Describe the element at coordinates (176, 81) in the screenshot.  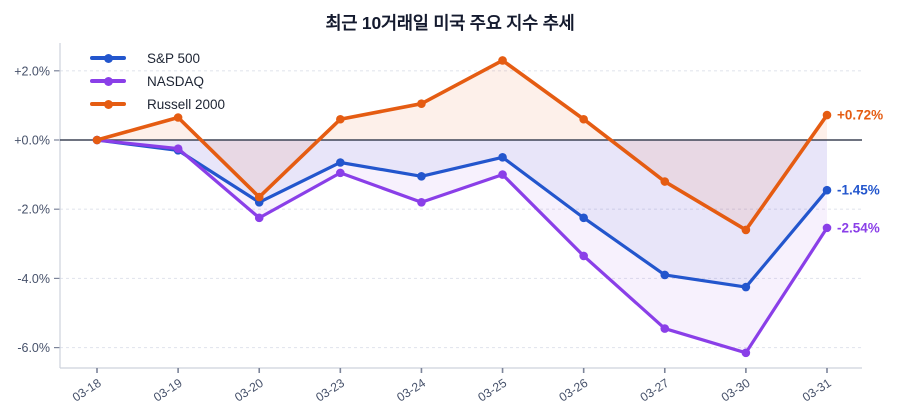
I see `legend-label: NASDAQ` at that location.